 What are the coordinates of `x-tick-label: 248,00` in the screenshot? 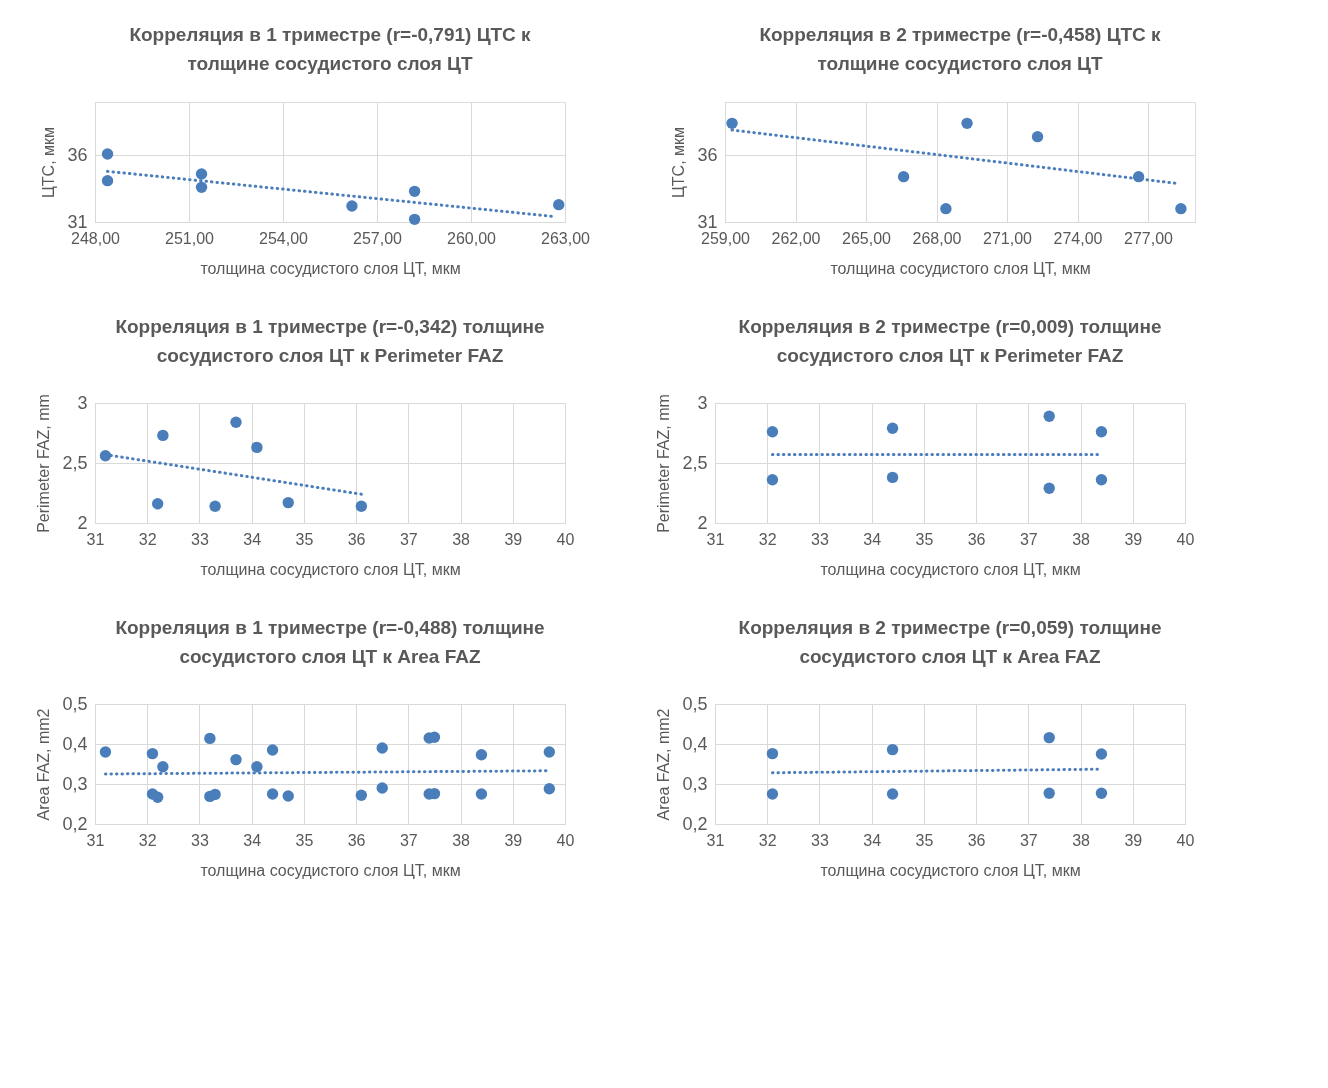 It's located at (96, 238).